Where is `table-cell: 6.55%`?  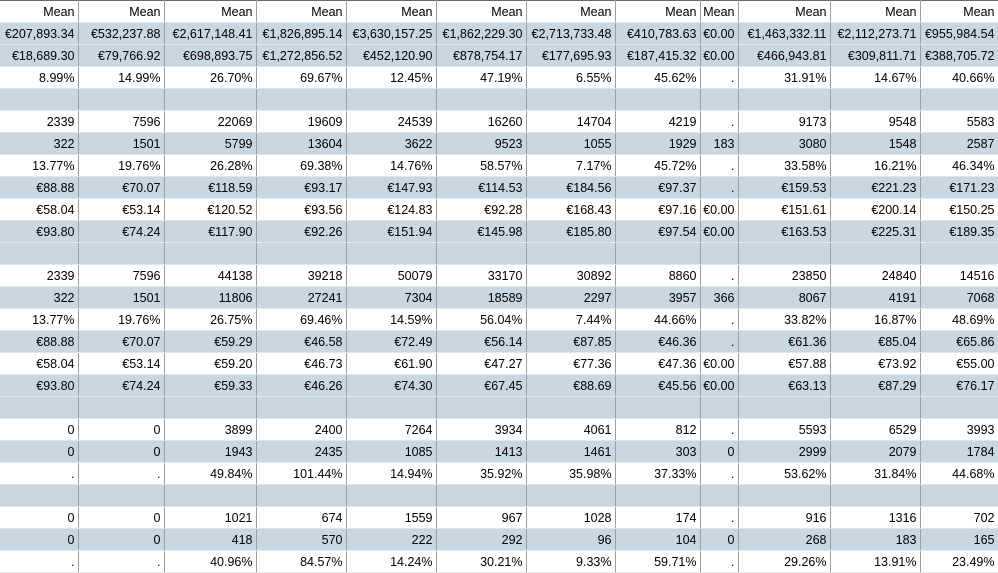
table-cell: 6.55% is located at coordinates (571, 77).